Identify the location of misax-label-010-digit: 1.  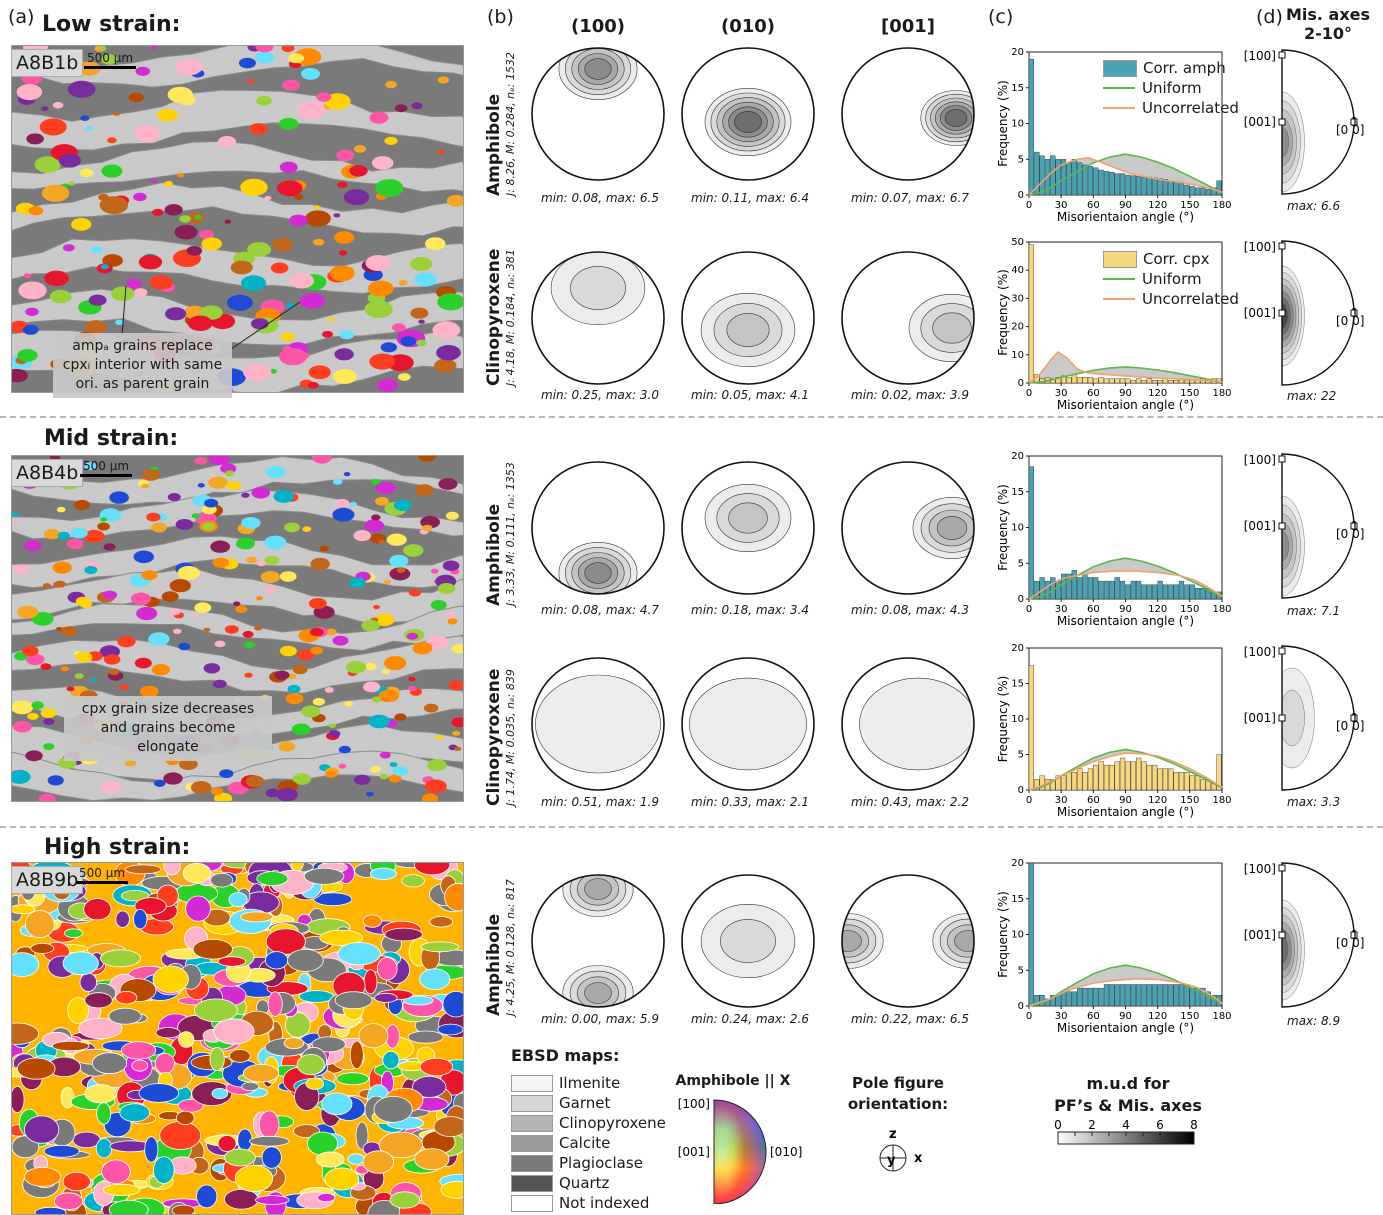
(1355, 718).